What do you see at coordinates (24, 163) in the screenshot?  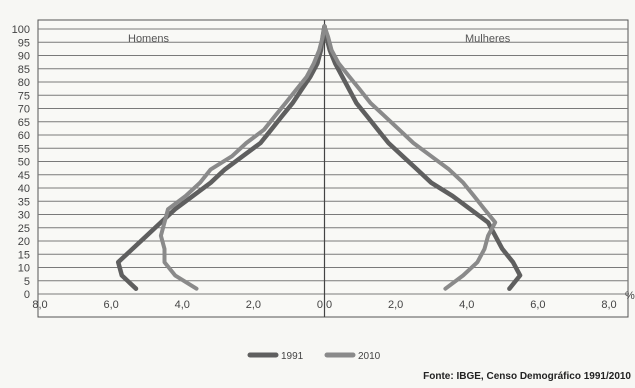 I see `y-tick-label: 50` at bounding box center [24, 163].